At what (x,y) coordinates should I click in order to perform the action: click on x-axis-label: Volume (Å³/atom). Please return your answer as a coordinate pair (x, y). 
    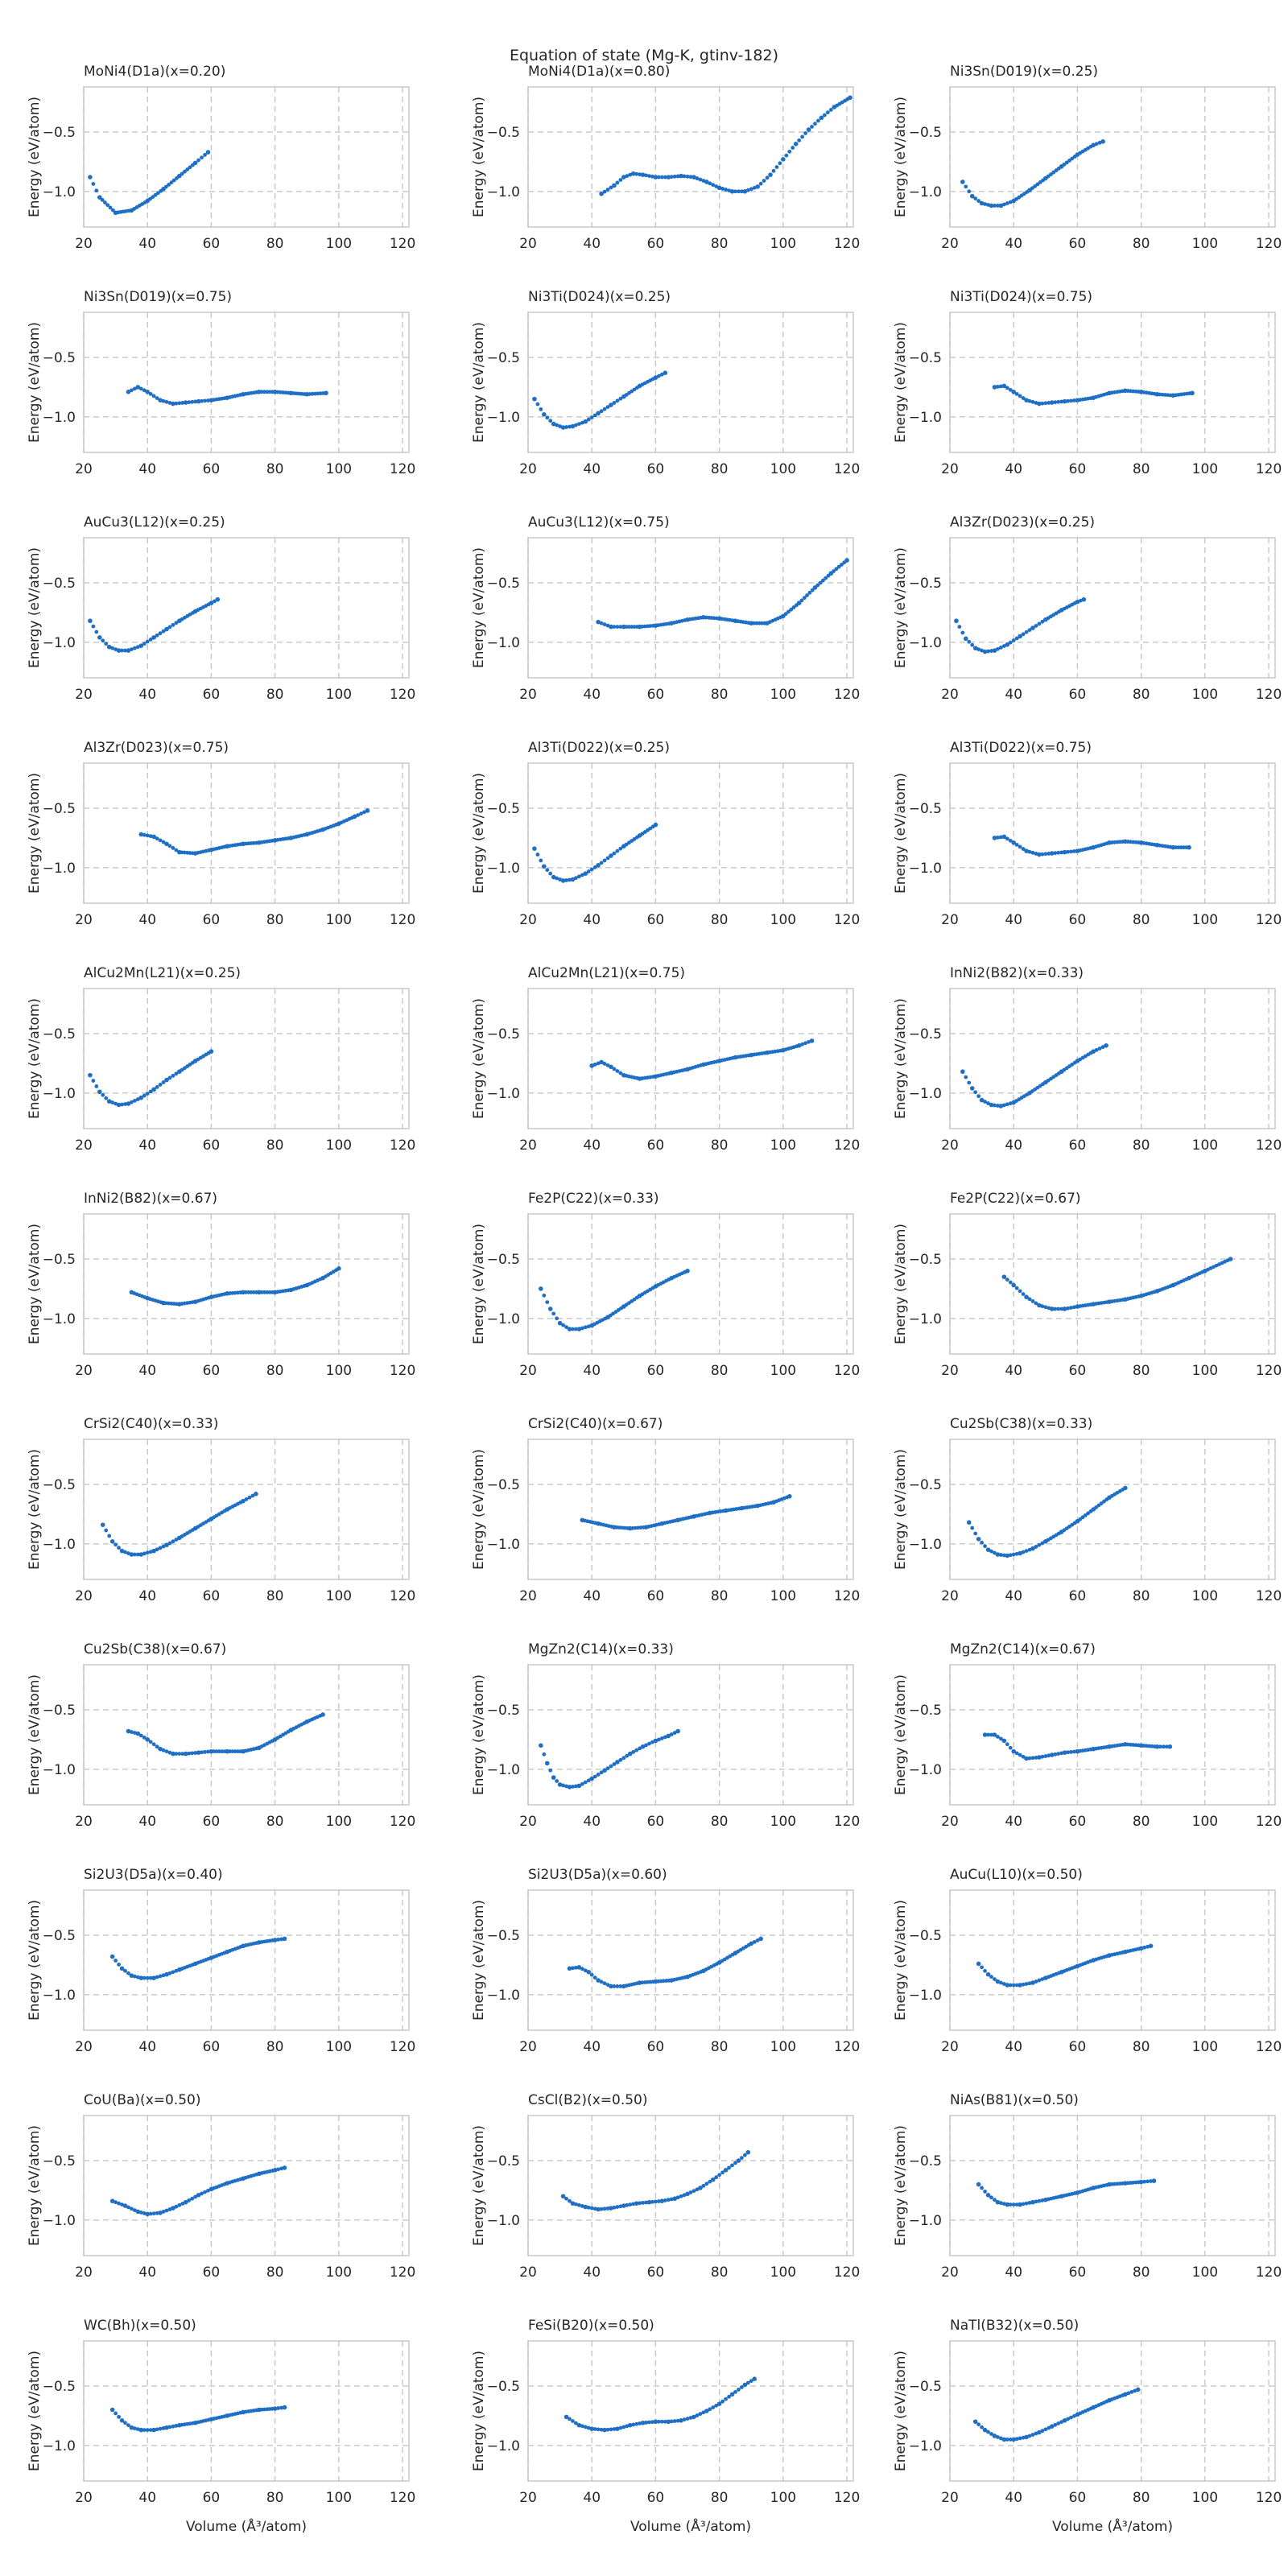
    Looking at the image, I should click on (690, 2526).